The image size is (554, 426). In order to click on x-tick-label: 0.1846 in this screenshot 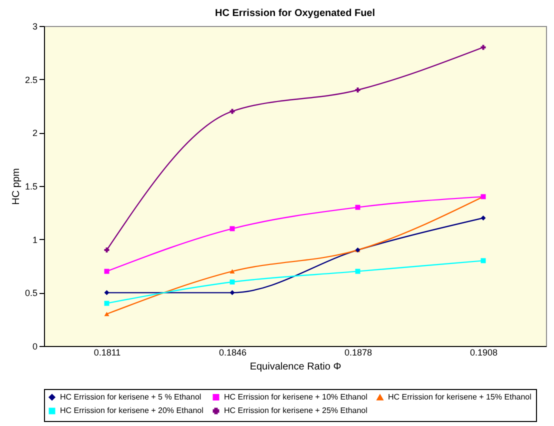, I will do `click(232, 353)`.